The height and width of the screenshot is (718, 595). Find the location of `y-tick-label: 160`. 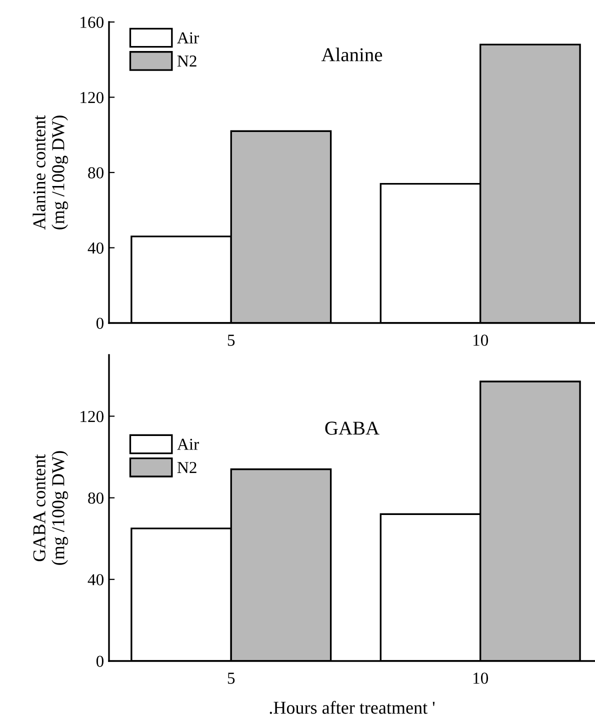

y-tick-label: 160 is located at coordinates (92, 22).